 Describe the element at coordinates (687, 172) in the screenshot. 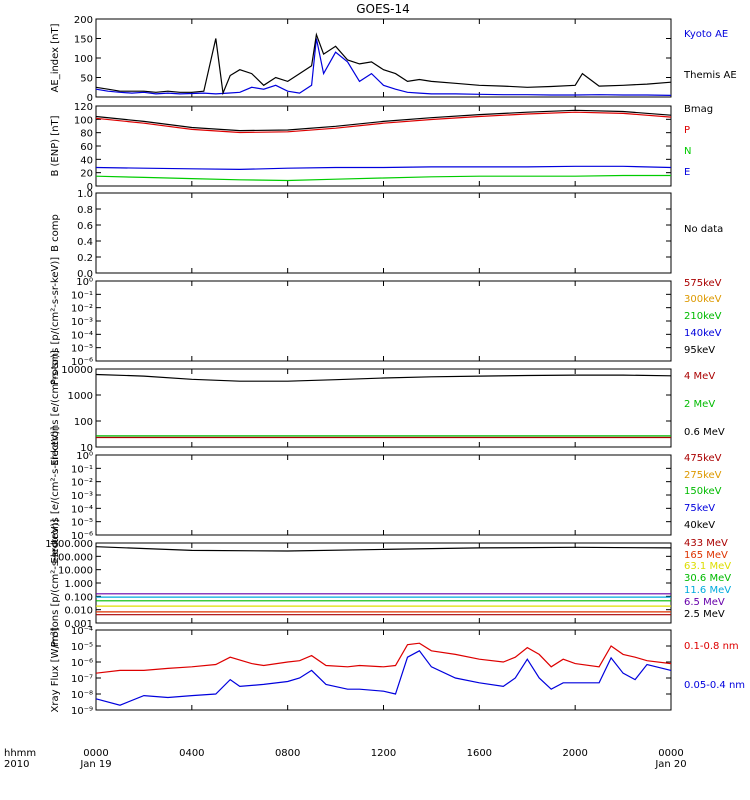

I see `legend-label-1-3: E` at that location.